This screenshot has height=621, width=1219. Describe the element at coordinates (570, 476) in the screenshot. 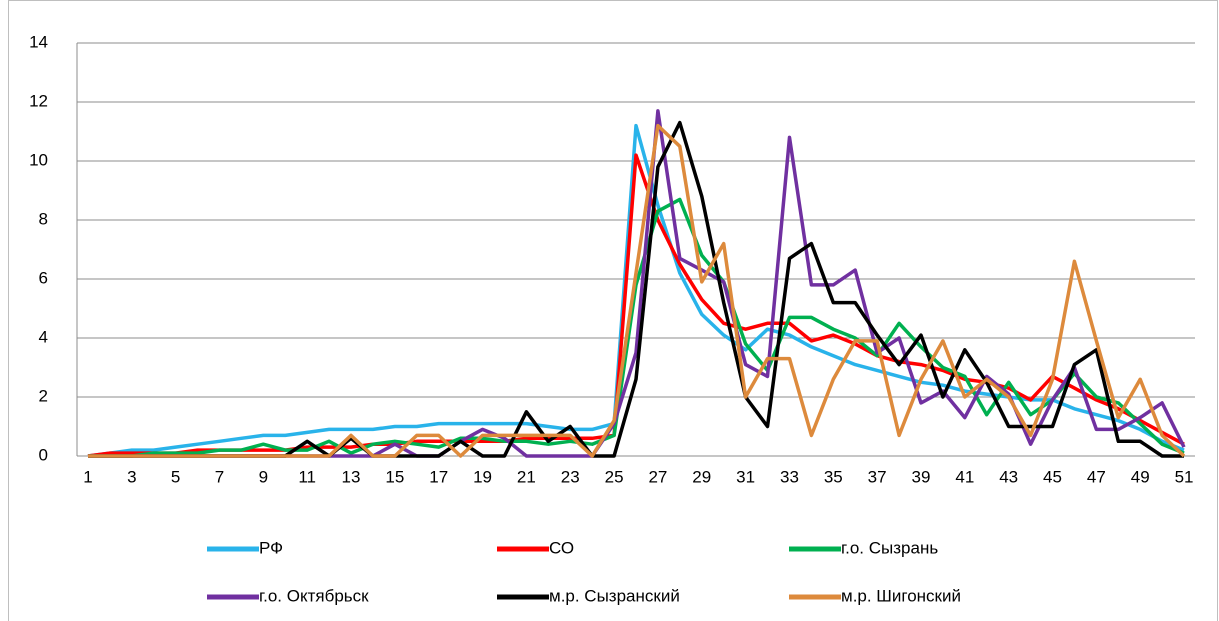

I see `x-tick-label: 23` at that location.